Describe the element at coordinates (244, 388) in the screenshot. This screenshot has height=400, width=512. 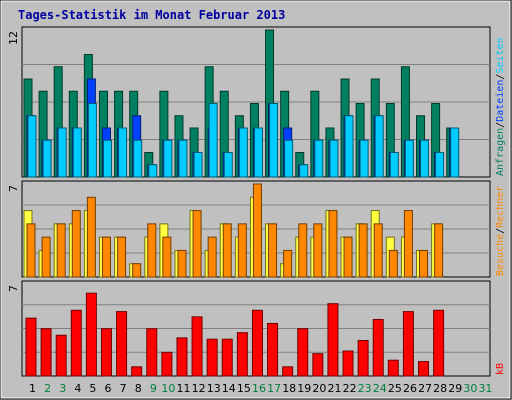
I see `x-tick-label-15: 15` at that location.